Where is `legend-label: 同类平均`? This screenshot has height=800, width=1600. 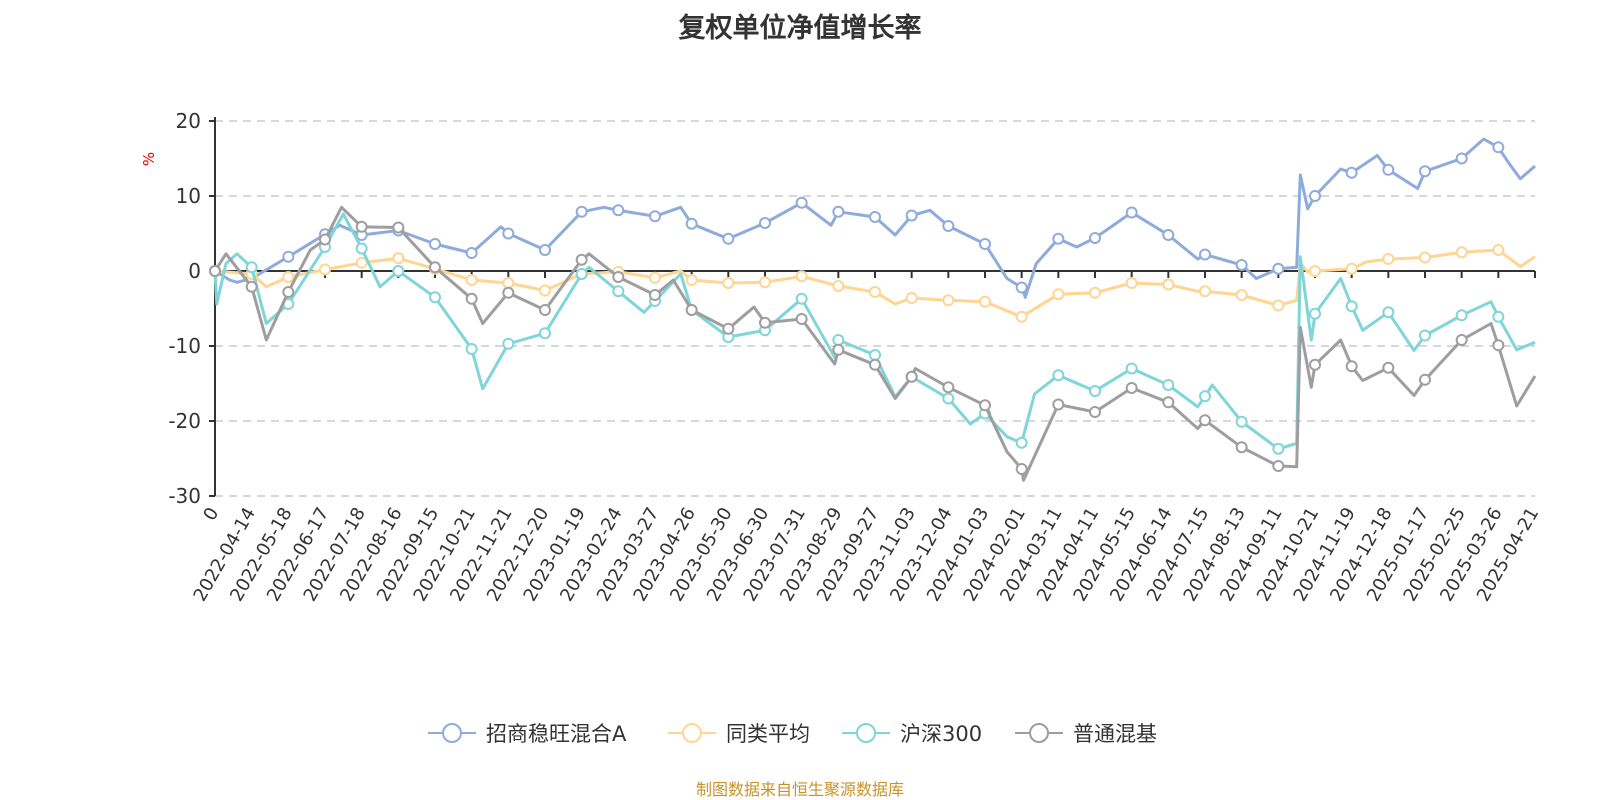
legend-label: 同类平均 is located at coordinates (768, 734).